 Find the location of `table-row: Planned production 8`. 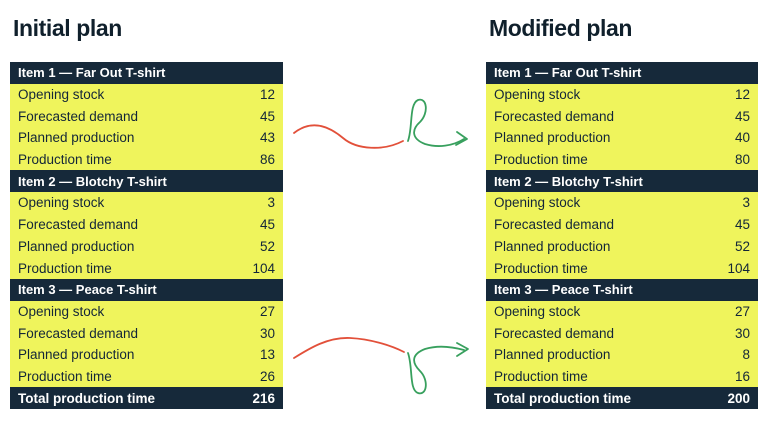

table-row: Planned production 8 is located at coordinates (622, 354).